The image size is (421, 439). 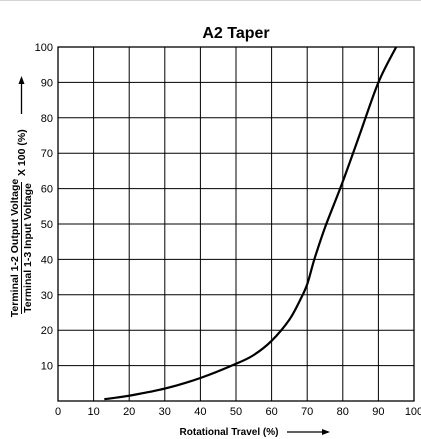 What do you see at coordinates (47, 190) in the screenshot?
I see `y-tick-label: 60` at bounding box center [47, 190].